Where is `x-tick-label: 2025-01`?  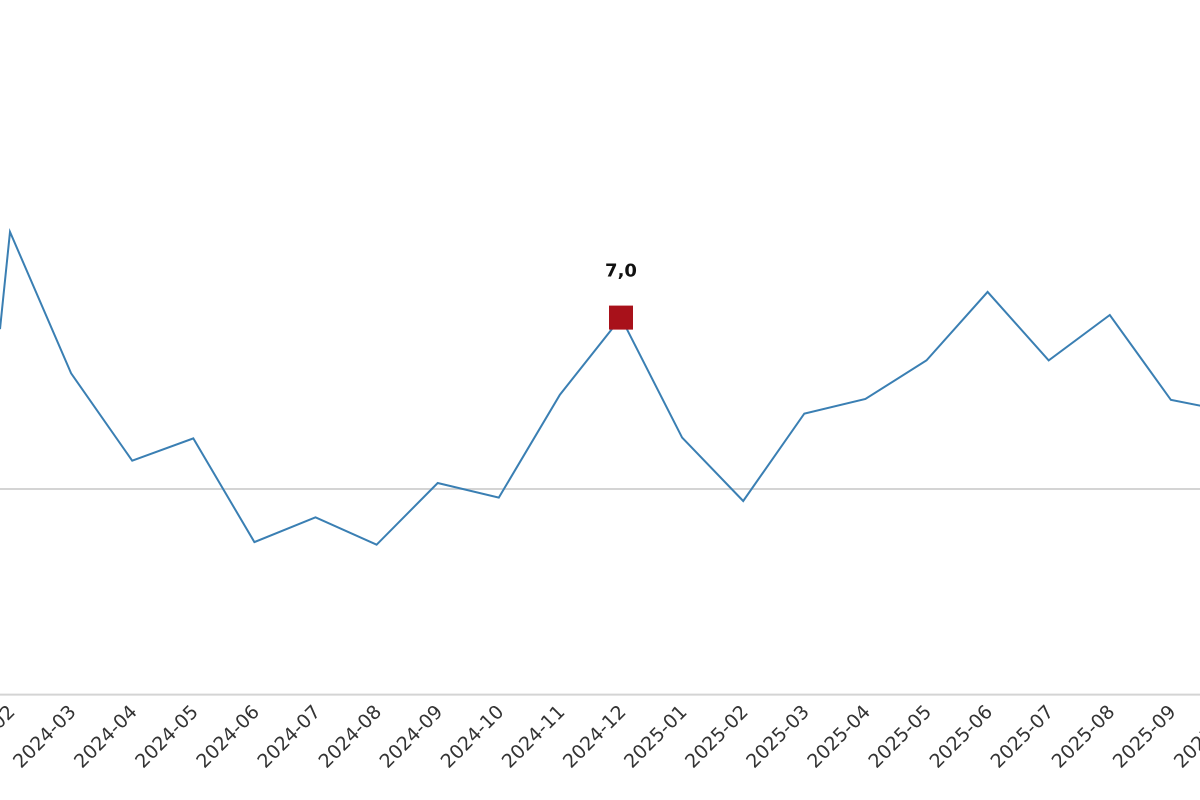 x-tick-label: 2025-01 is located at coordinates (656, 737).